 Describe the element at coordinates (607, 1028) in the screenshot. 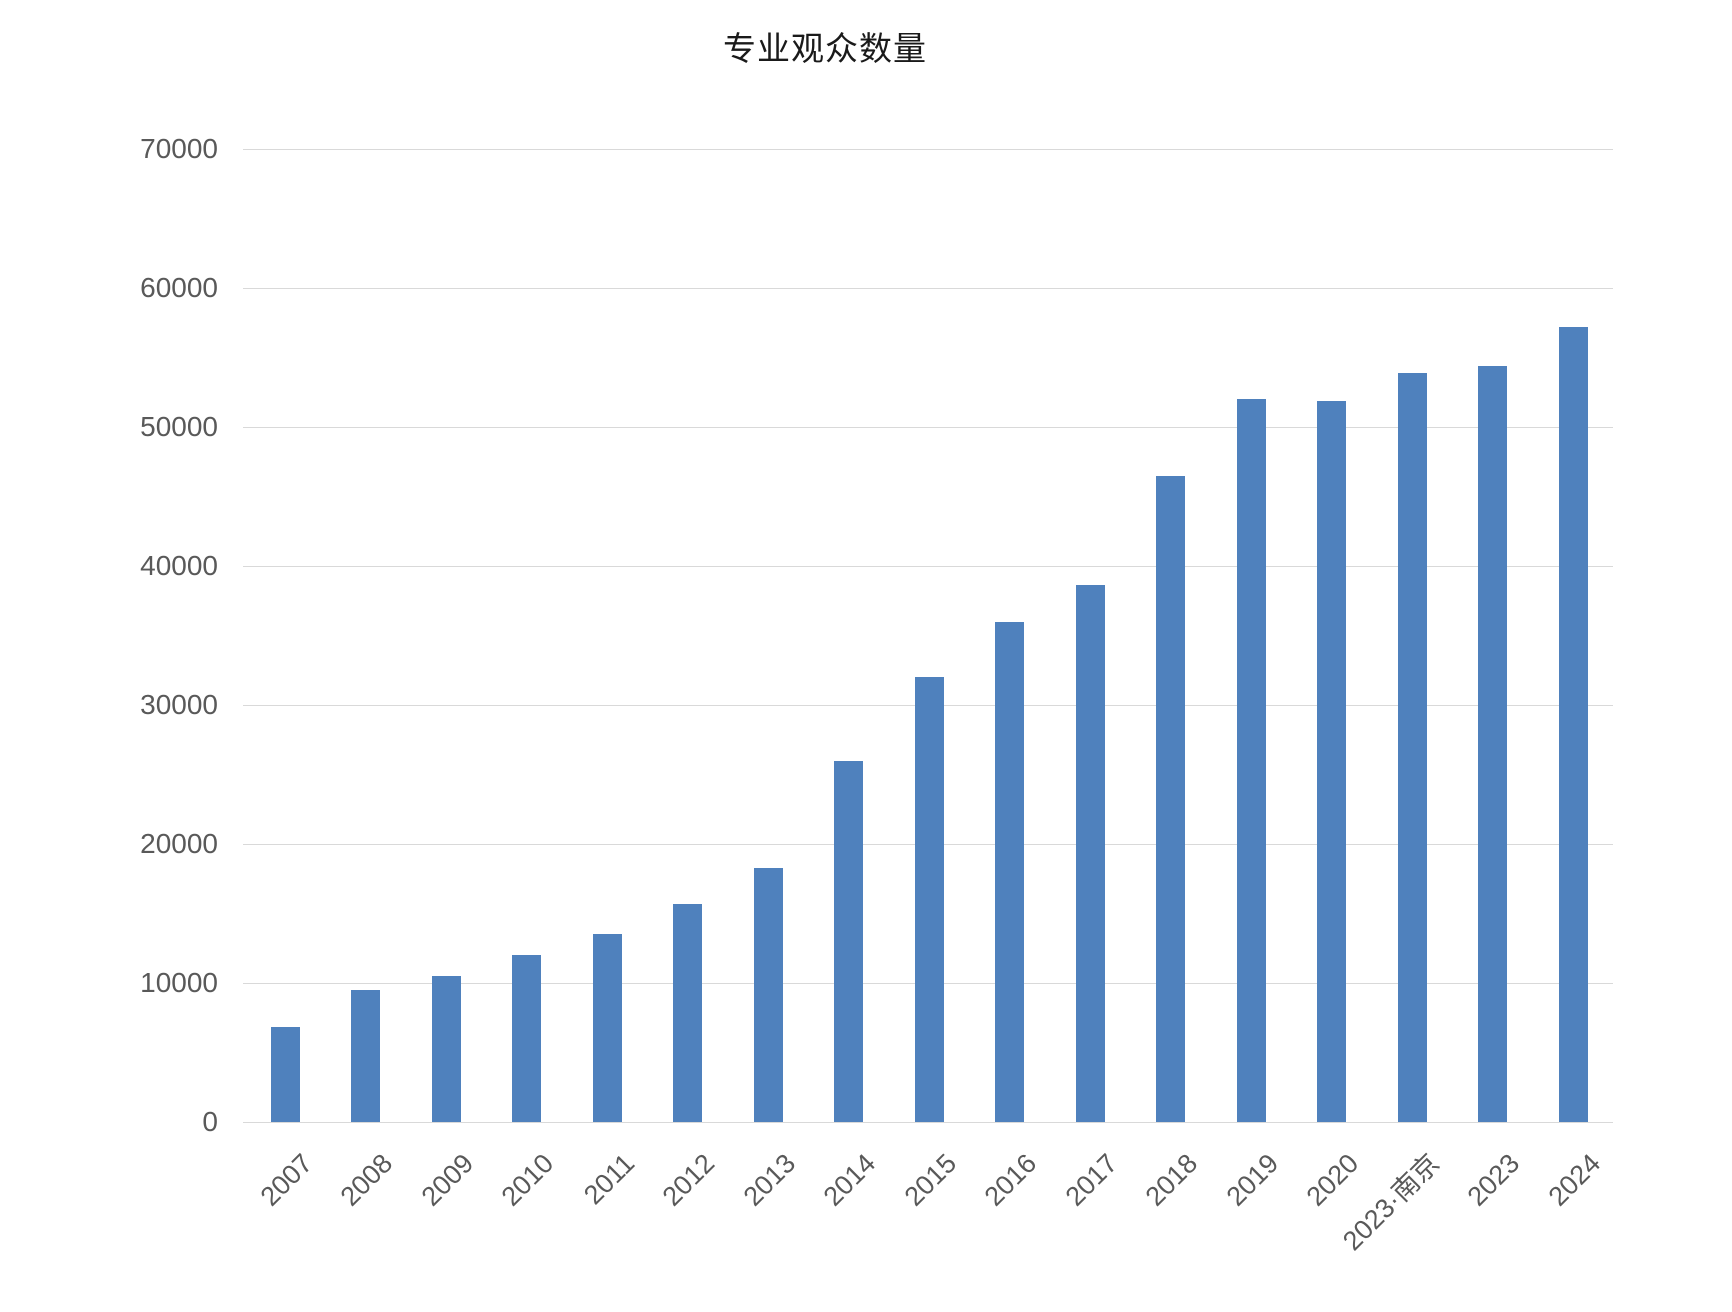

I see `bar-2011` at that location.